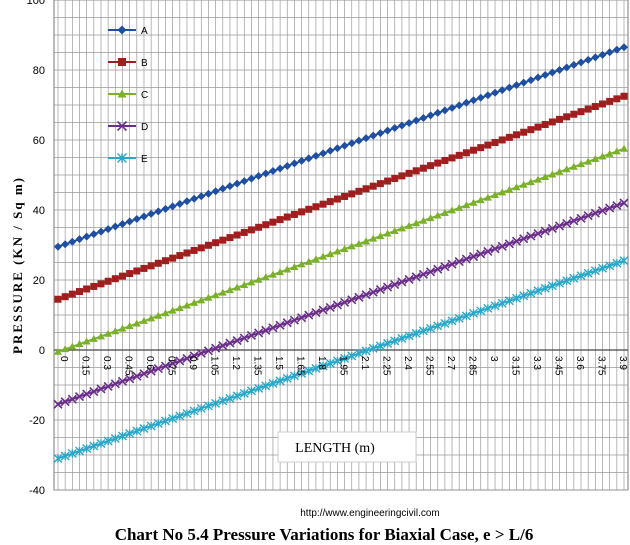 This screenshot has height=545, width=630. I want to click on x-tick-label: 0.75, so click(170, 366).